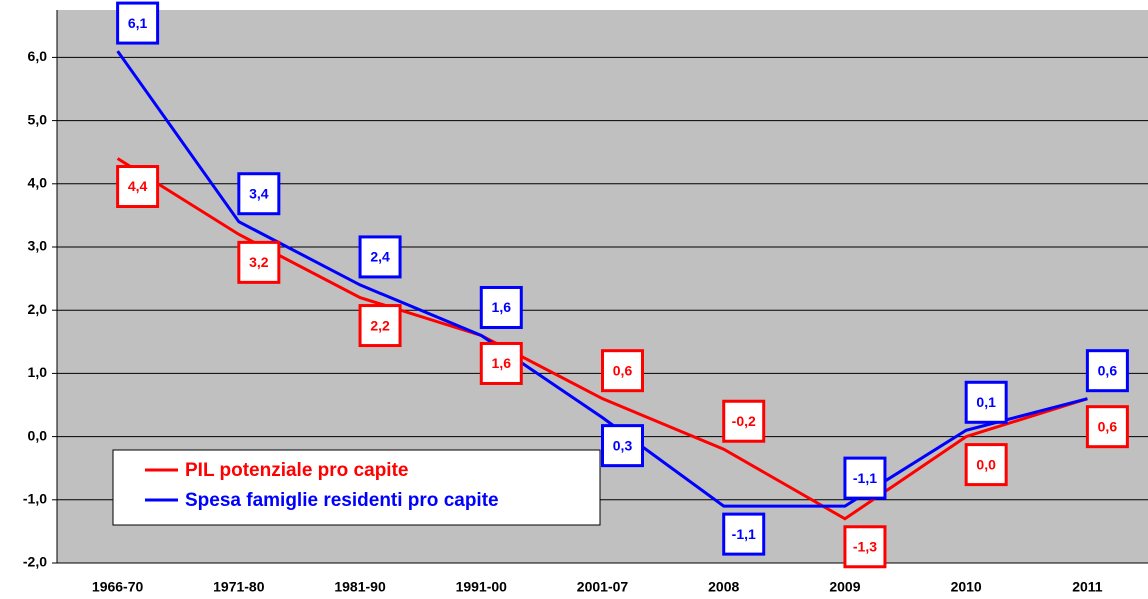 The height and width of the screenshot is (599, 1148). I want to click on y-tick-label: 0,0, so click(38, 435).